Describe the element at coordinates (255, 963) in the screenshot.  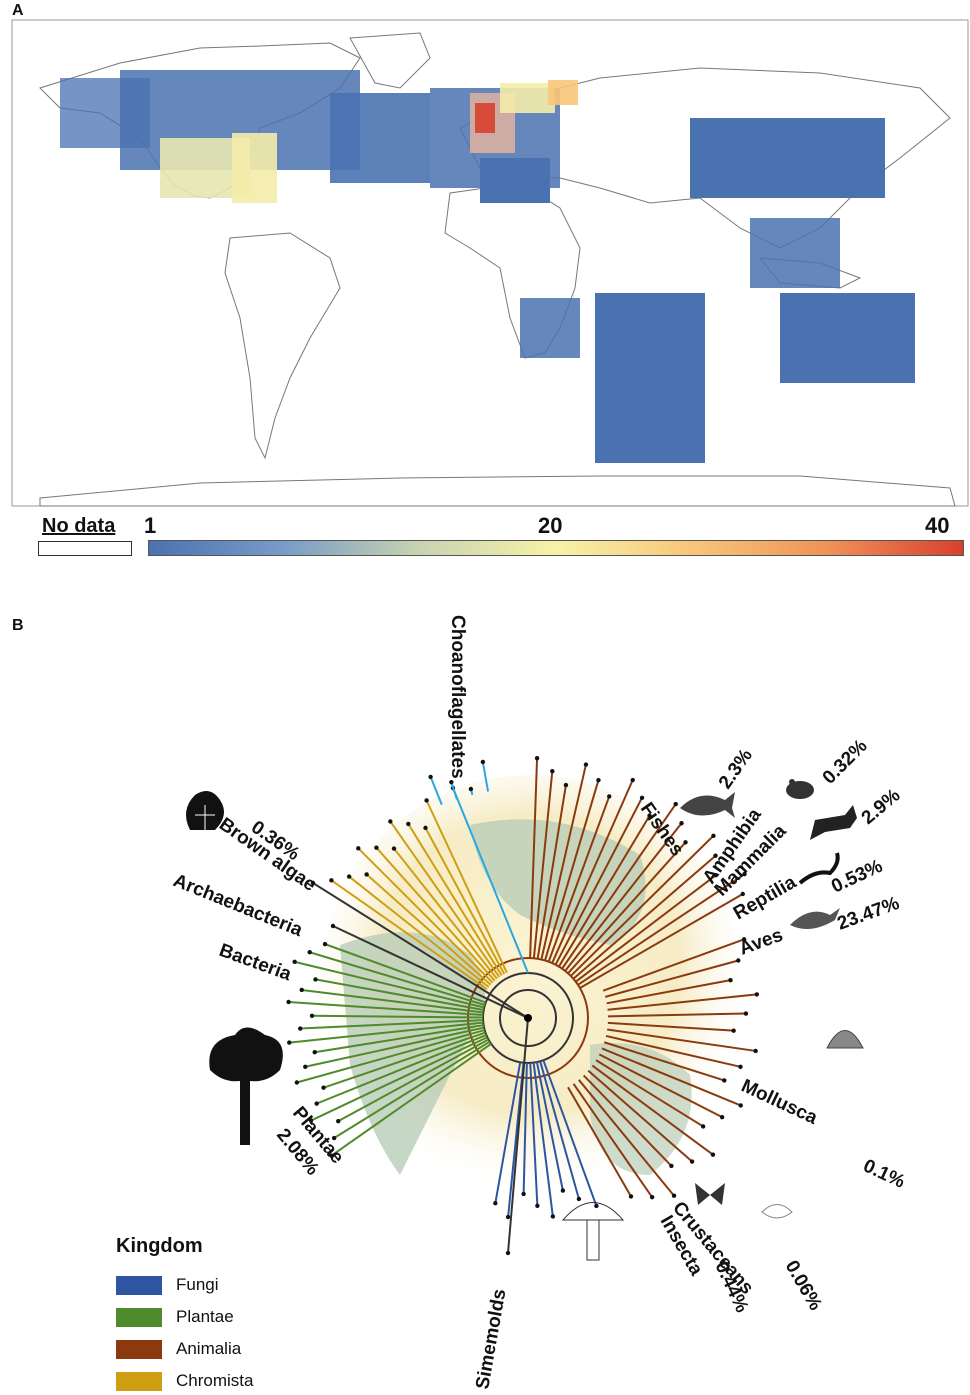
I see `label-bacteria: Bacteria` at that location.